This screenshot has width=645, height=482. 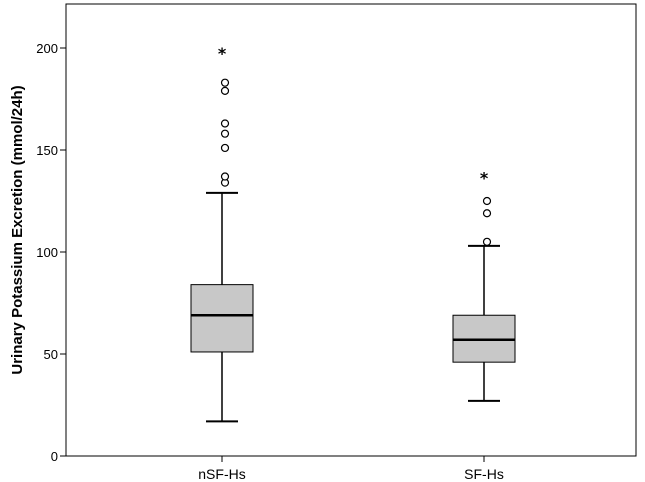 I want to click on y-tick-label: 50, so click(x=51, y=354).